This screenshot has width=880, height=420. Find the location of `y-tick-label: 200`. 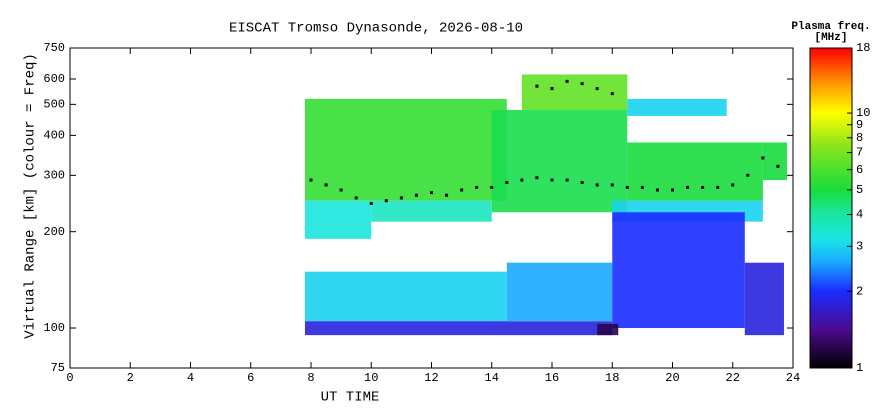

y-tick-label: 200 is located at coordinates (54, 232).